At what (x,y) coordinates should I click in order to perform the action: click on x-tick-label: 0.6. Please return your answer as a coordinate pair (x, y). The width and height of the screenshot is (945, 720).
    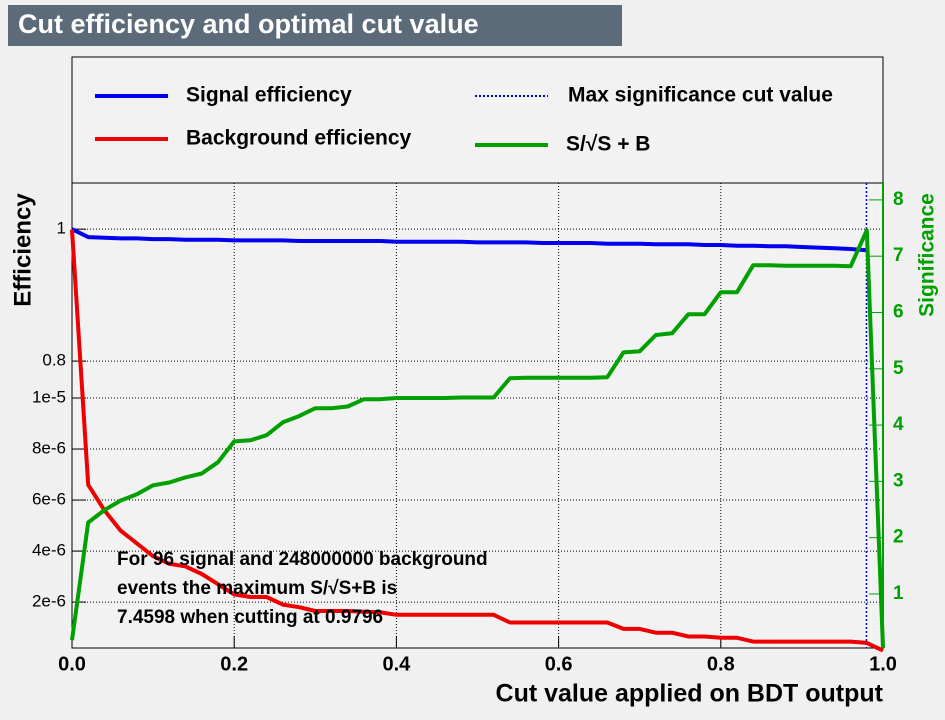
    Looking at the image, I should click on (559, 664).